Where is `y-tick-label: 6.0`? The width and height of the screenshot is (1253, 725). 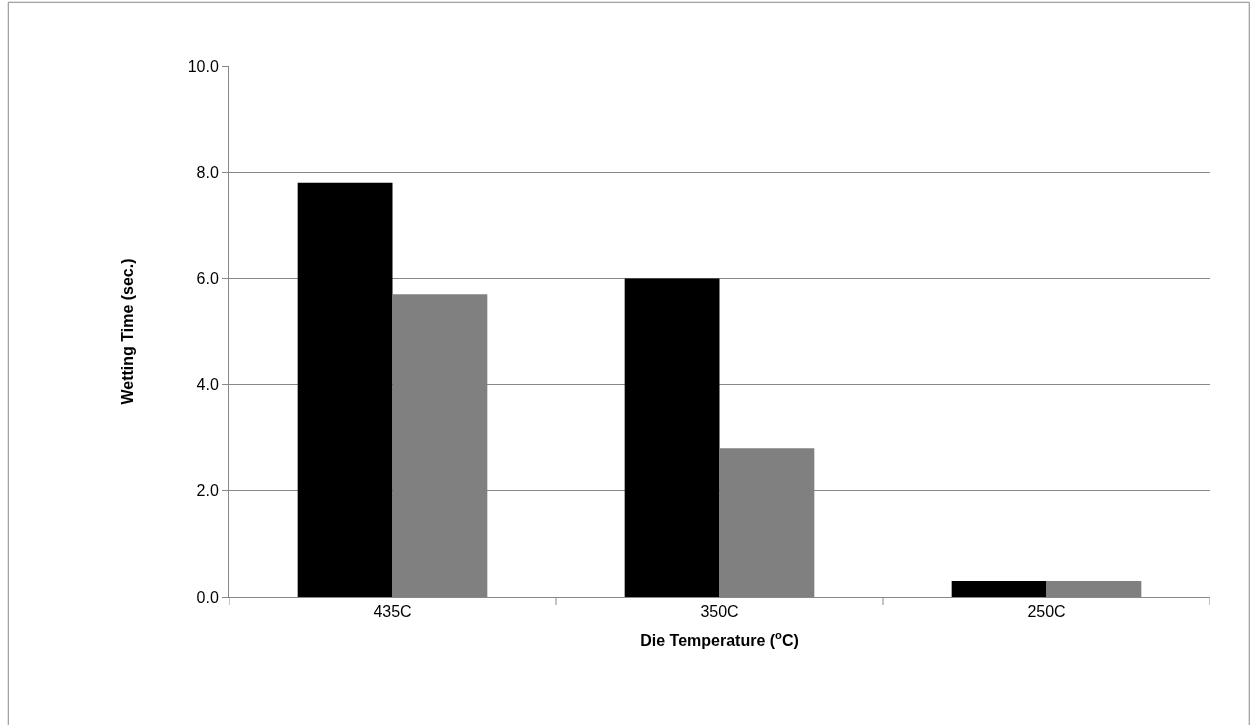
y-tick-label: 6.0 is located at coordinates (207, 278).